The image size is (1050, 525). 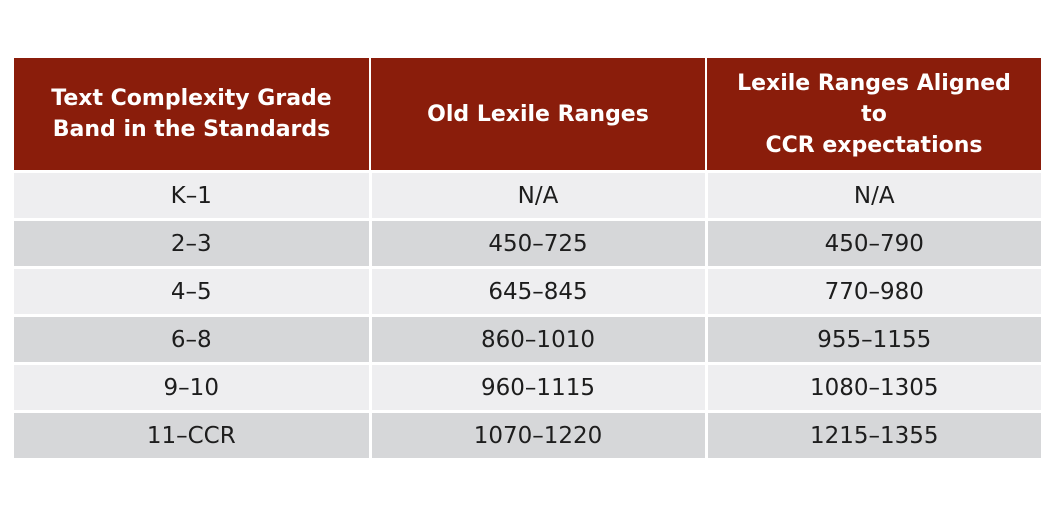 I want to click on header-text: Band in the Standards, so click(x=191, y=129).